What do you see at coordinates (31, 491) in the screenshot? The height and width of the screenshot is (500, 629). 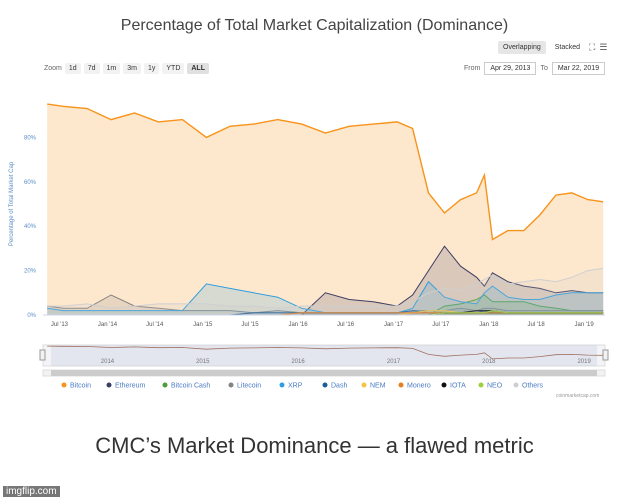 I see `watermark: imgflip.com` at bounding box center [31, 491].